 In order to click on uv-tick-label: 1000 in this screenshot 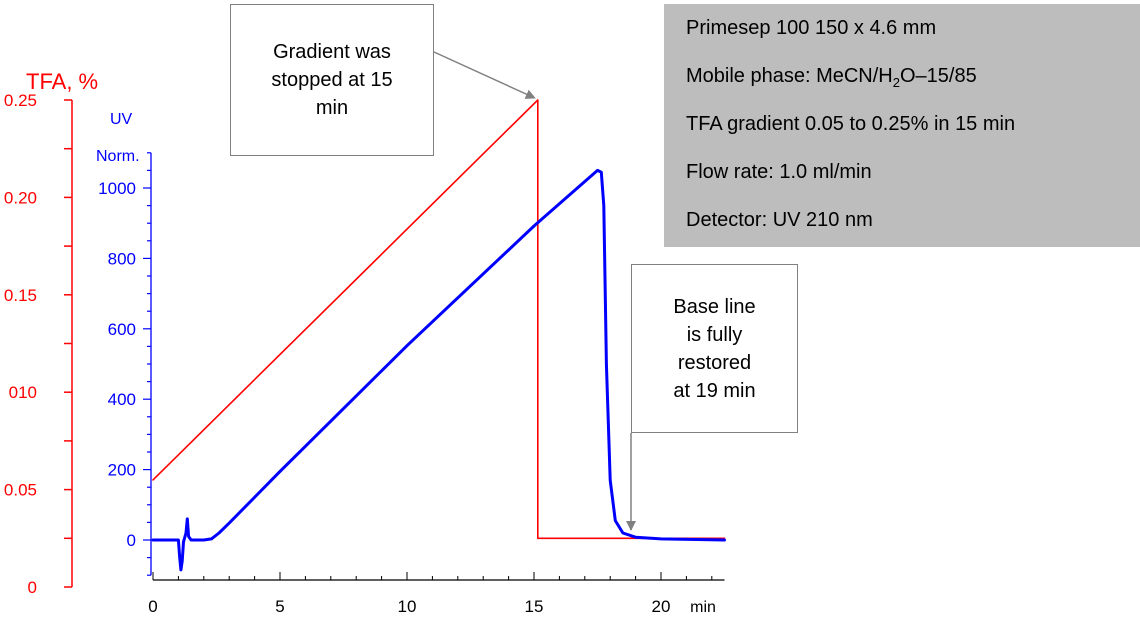, I will do `click(117, 188)`.